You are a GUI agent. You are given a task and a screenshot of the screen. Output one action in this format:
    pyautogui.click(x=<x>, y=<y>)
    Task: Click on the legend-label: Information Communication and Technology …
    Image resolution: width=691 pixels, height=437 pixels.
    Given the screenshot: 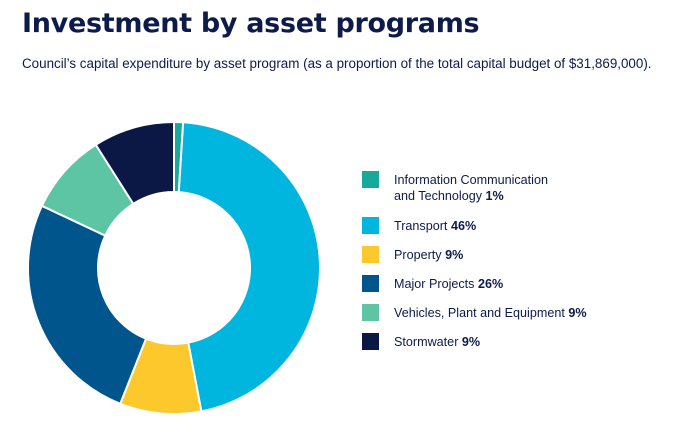 What is the action you would take?
    pyautogui.click(x=471, y=188)
    